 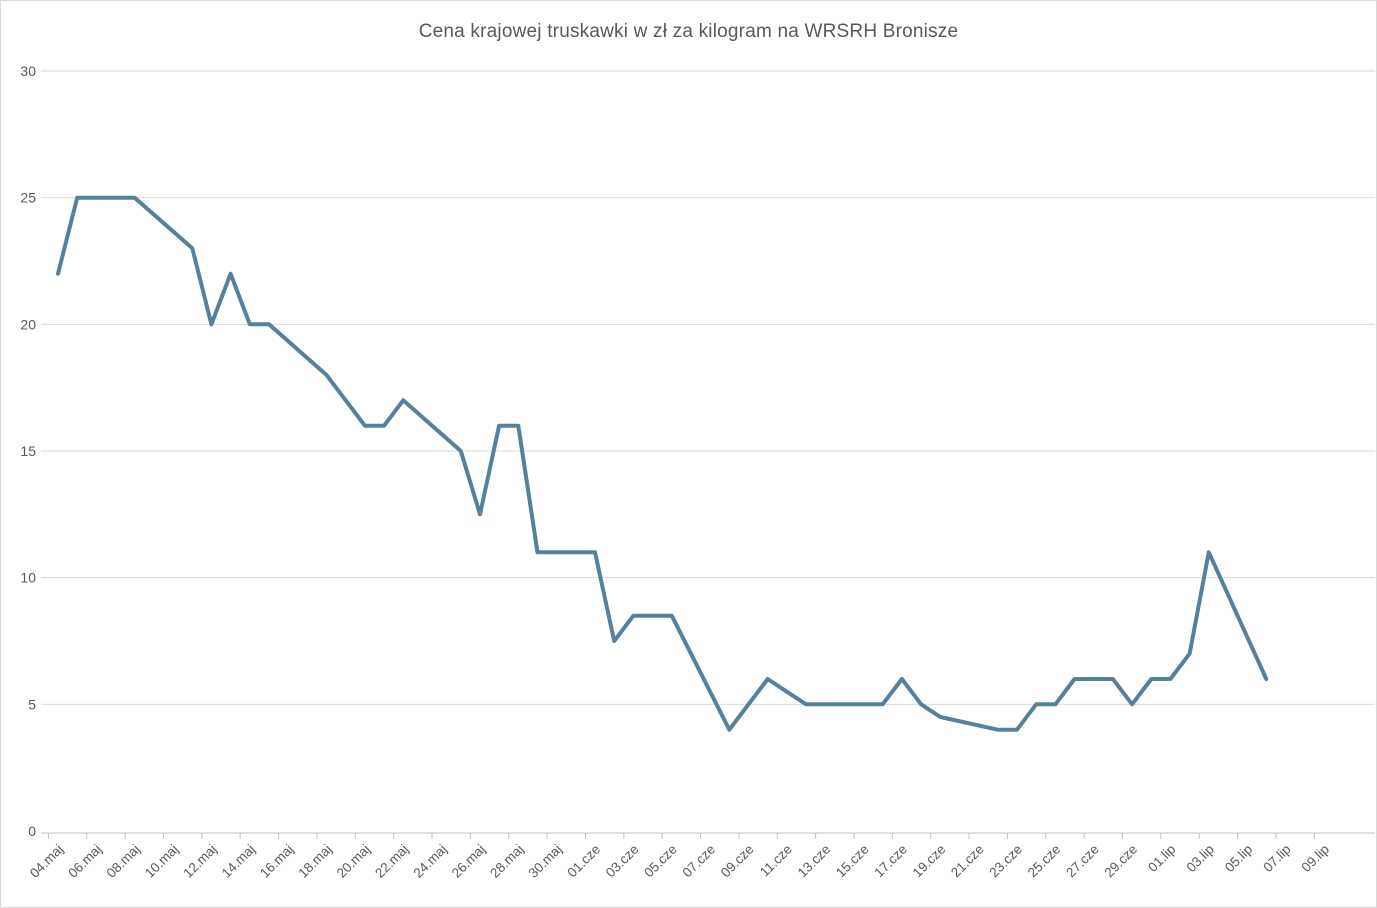 What do you see at coordinates (622, 861) in the screenshot?
I see `x-axis-label: 03.cze` at bounding box center [622, 861].